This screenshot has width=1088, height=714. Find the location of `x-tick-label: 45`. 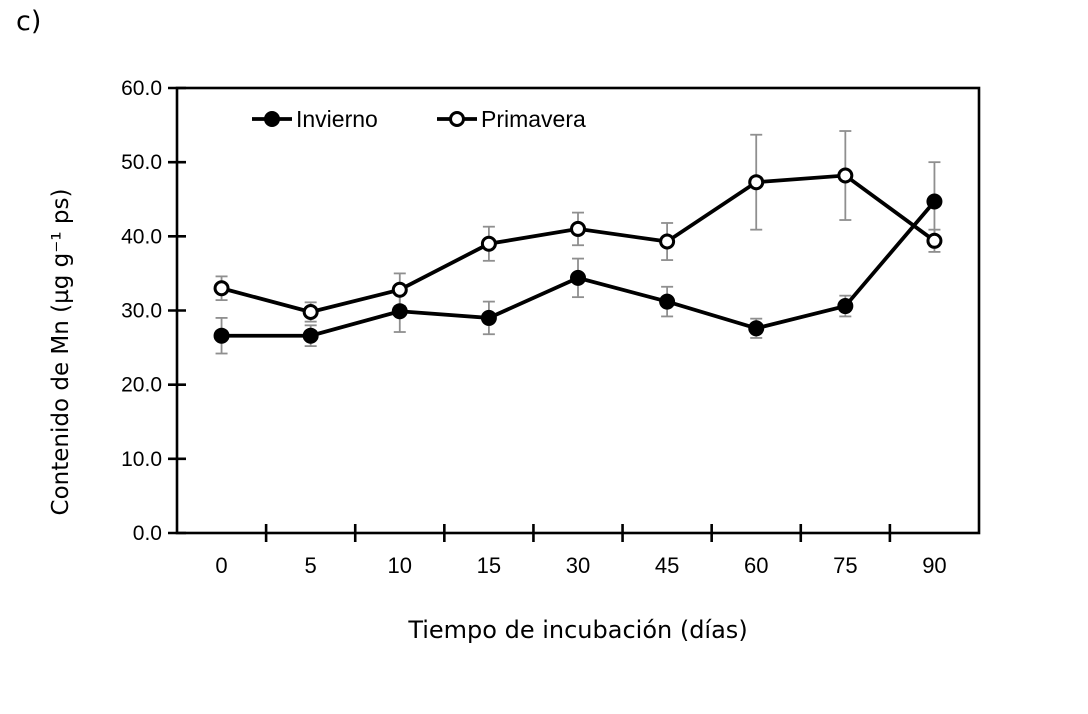

x-tick-label: 45 is located at coordinates (667, 565).